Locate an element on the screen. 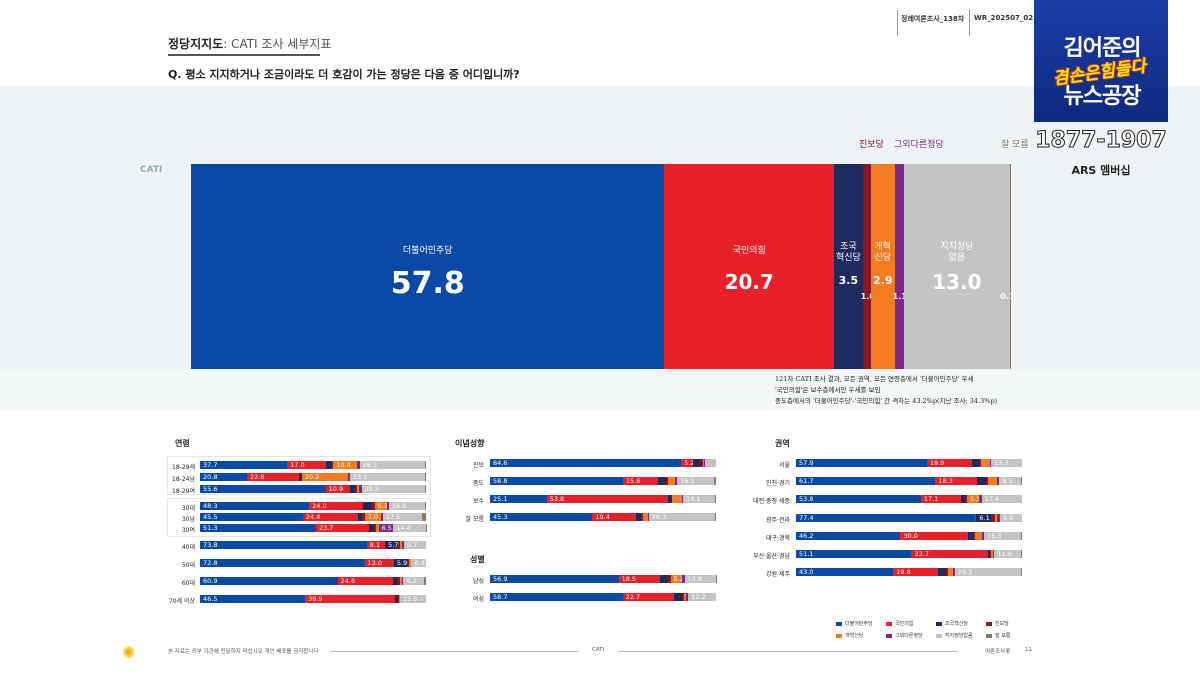 Image resolution: width=1200 pixels, height=675 pixels. legend-item: 그외다른정당 is located at coordinates (904, 635).